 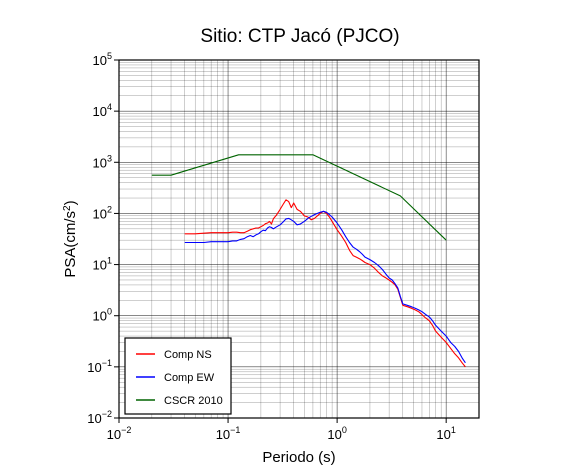 What do you see at coordinates (189, 378) in the screenshot?
I see `legend-entry: Comp EW` at bounding box center [189, 378].